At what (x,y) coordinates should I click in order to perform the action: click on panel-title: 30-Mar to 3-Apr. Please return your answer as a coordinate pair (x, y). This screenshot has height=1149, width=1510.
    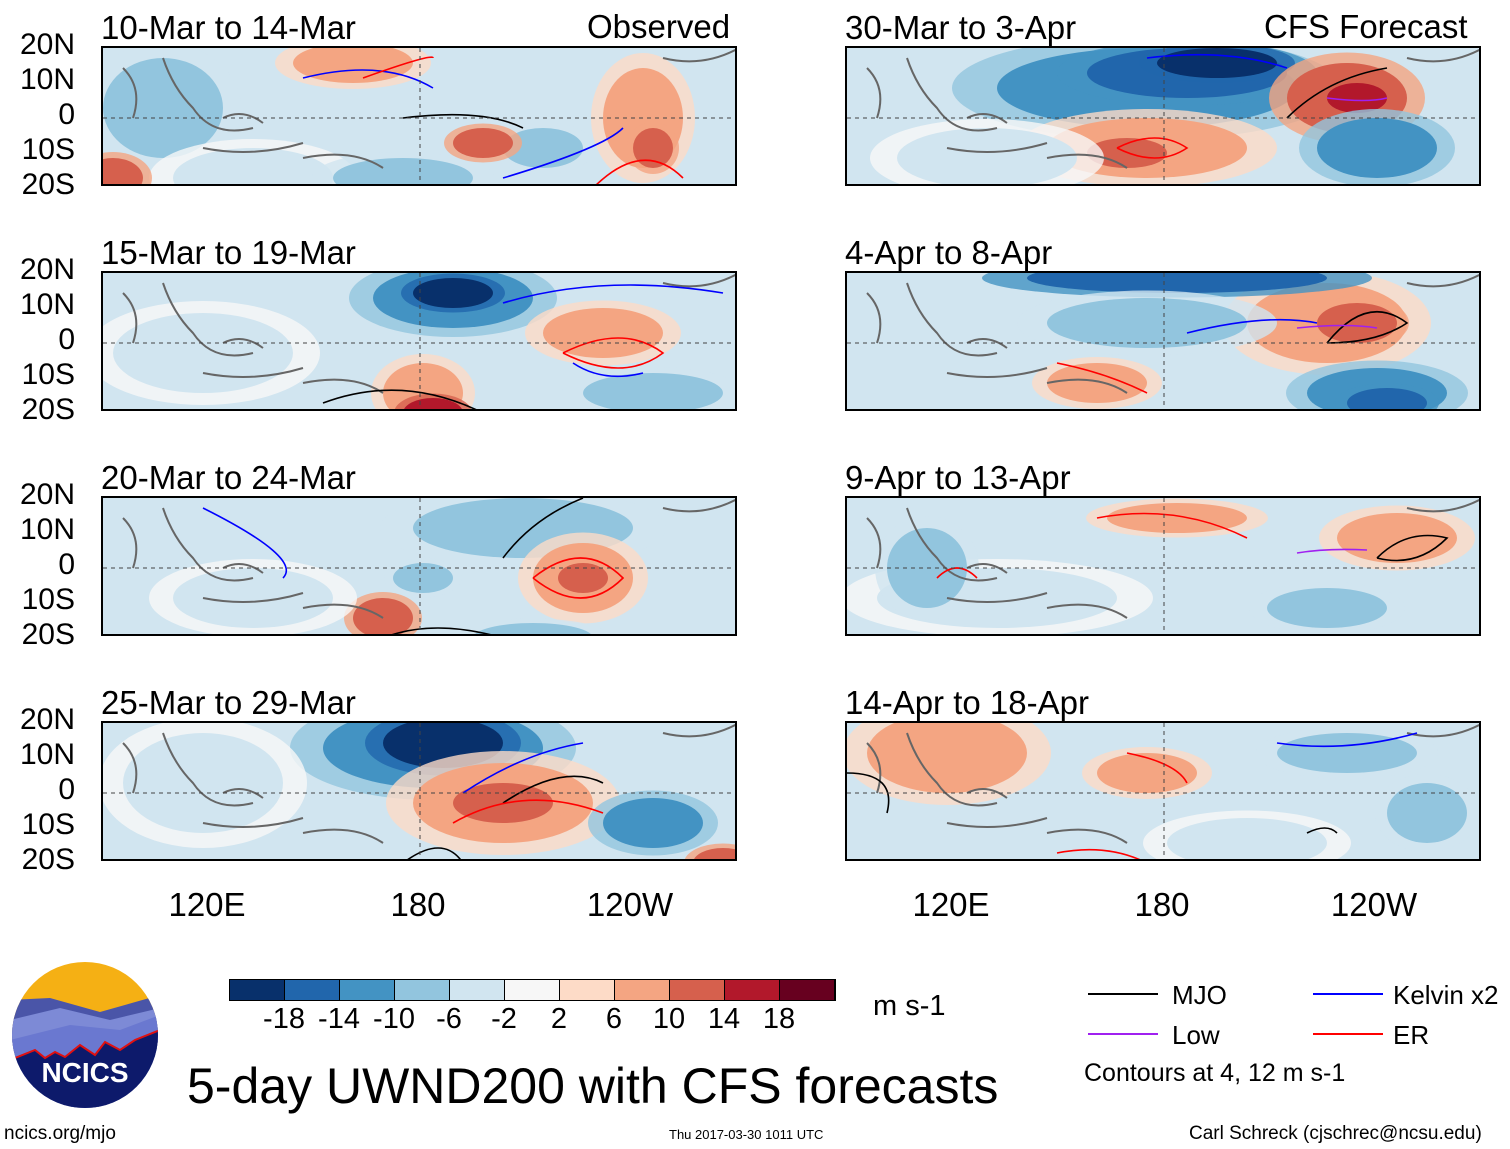
    Looking at the image, I should click on (961, 27).